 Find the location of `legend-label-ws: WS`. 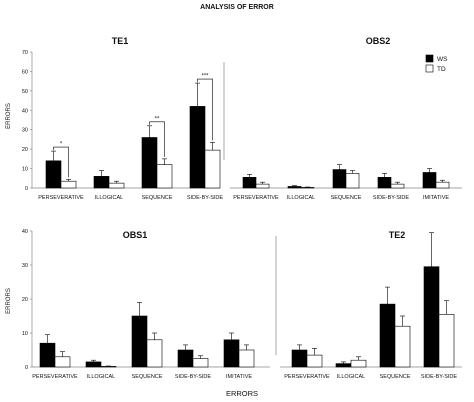

legend-label-ws: WS is located at coordinates (442, 59).